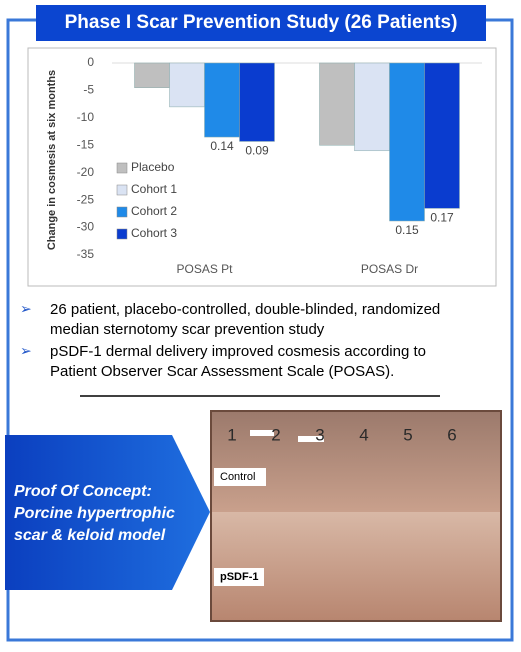  I want to click on x-tick-label: POSAS Pt, so click(204, 269).